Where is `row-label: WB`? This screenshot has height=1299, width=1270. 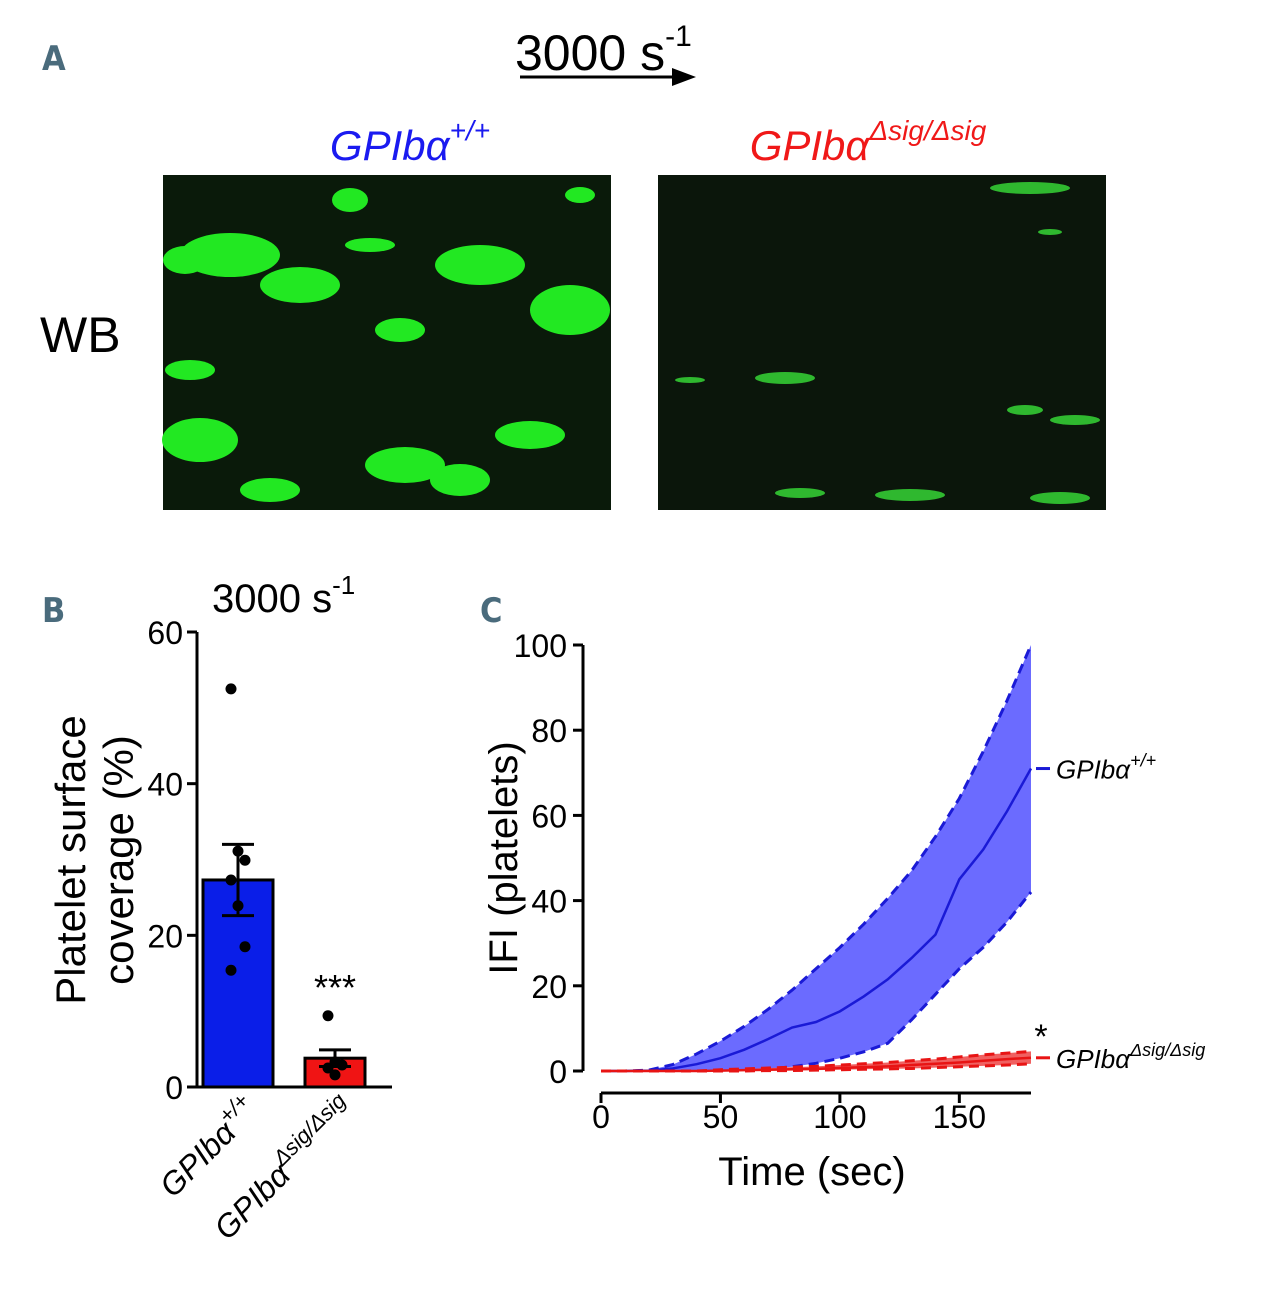
row-label: WB is located at coordinates (80, 335).